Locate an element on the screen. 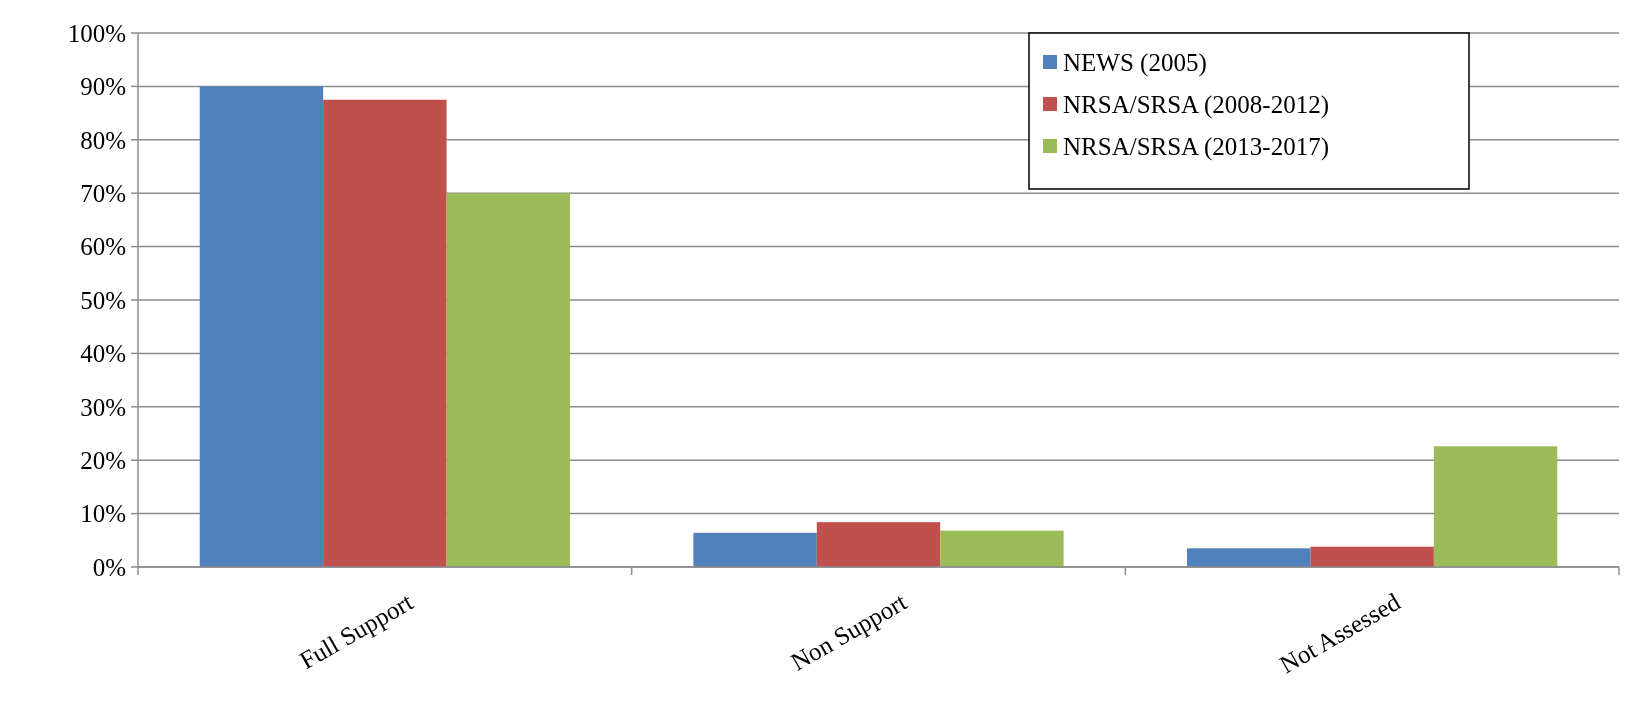 Image resolution: width=1635 pixels, height=717 pixels. y-tick-label: 90% is located at coordinates (103, 87).